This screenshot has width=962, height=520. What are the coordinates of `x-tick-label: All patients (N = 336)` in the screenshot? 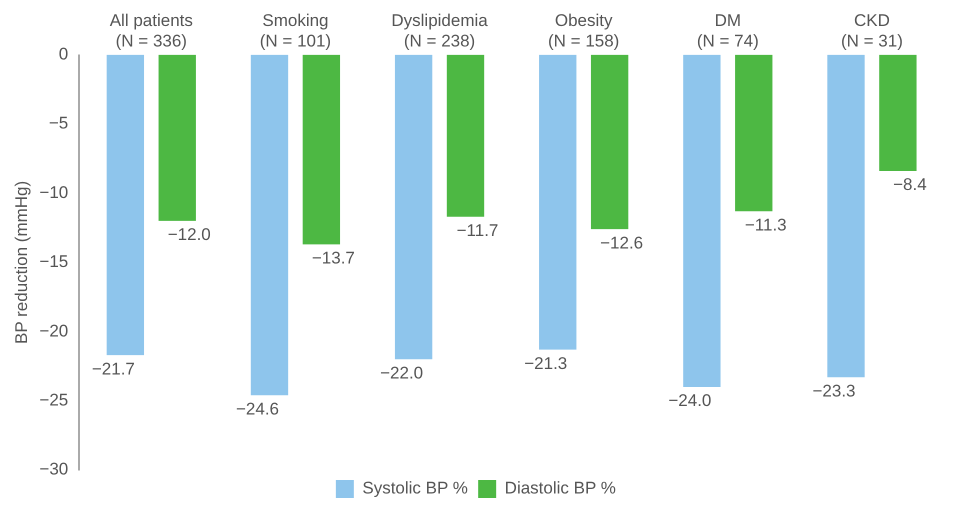 It's located at (151, 30).